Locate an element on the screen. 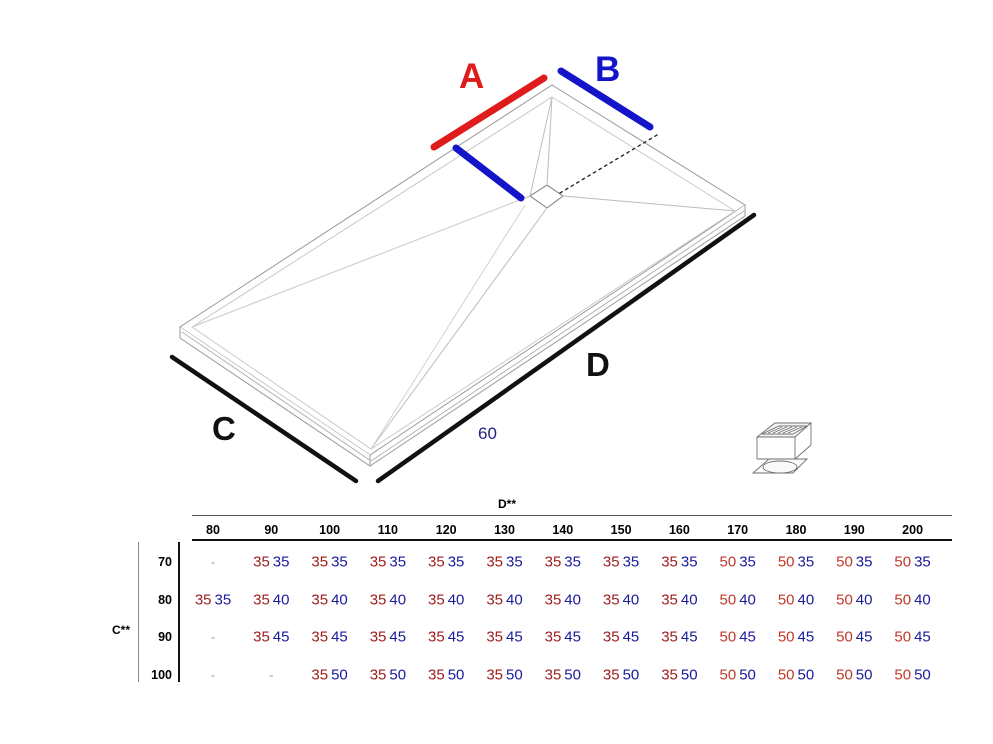 Image resolution: width=993 pixels, height=744 pixels. table-cell-c100-d200: 50 50 is located at coordinates (912, 674).